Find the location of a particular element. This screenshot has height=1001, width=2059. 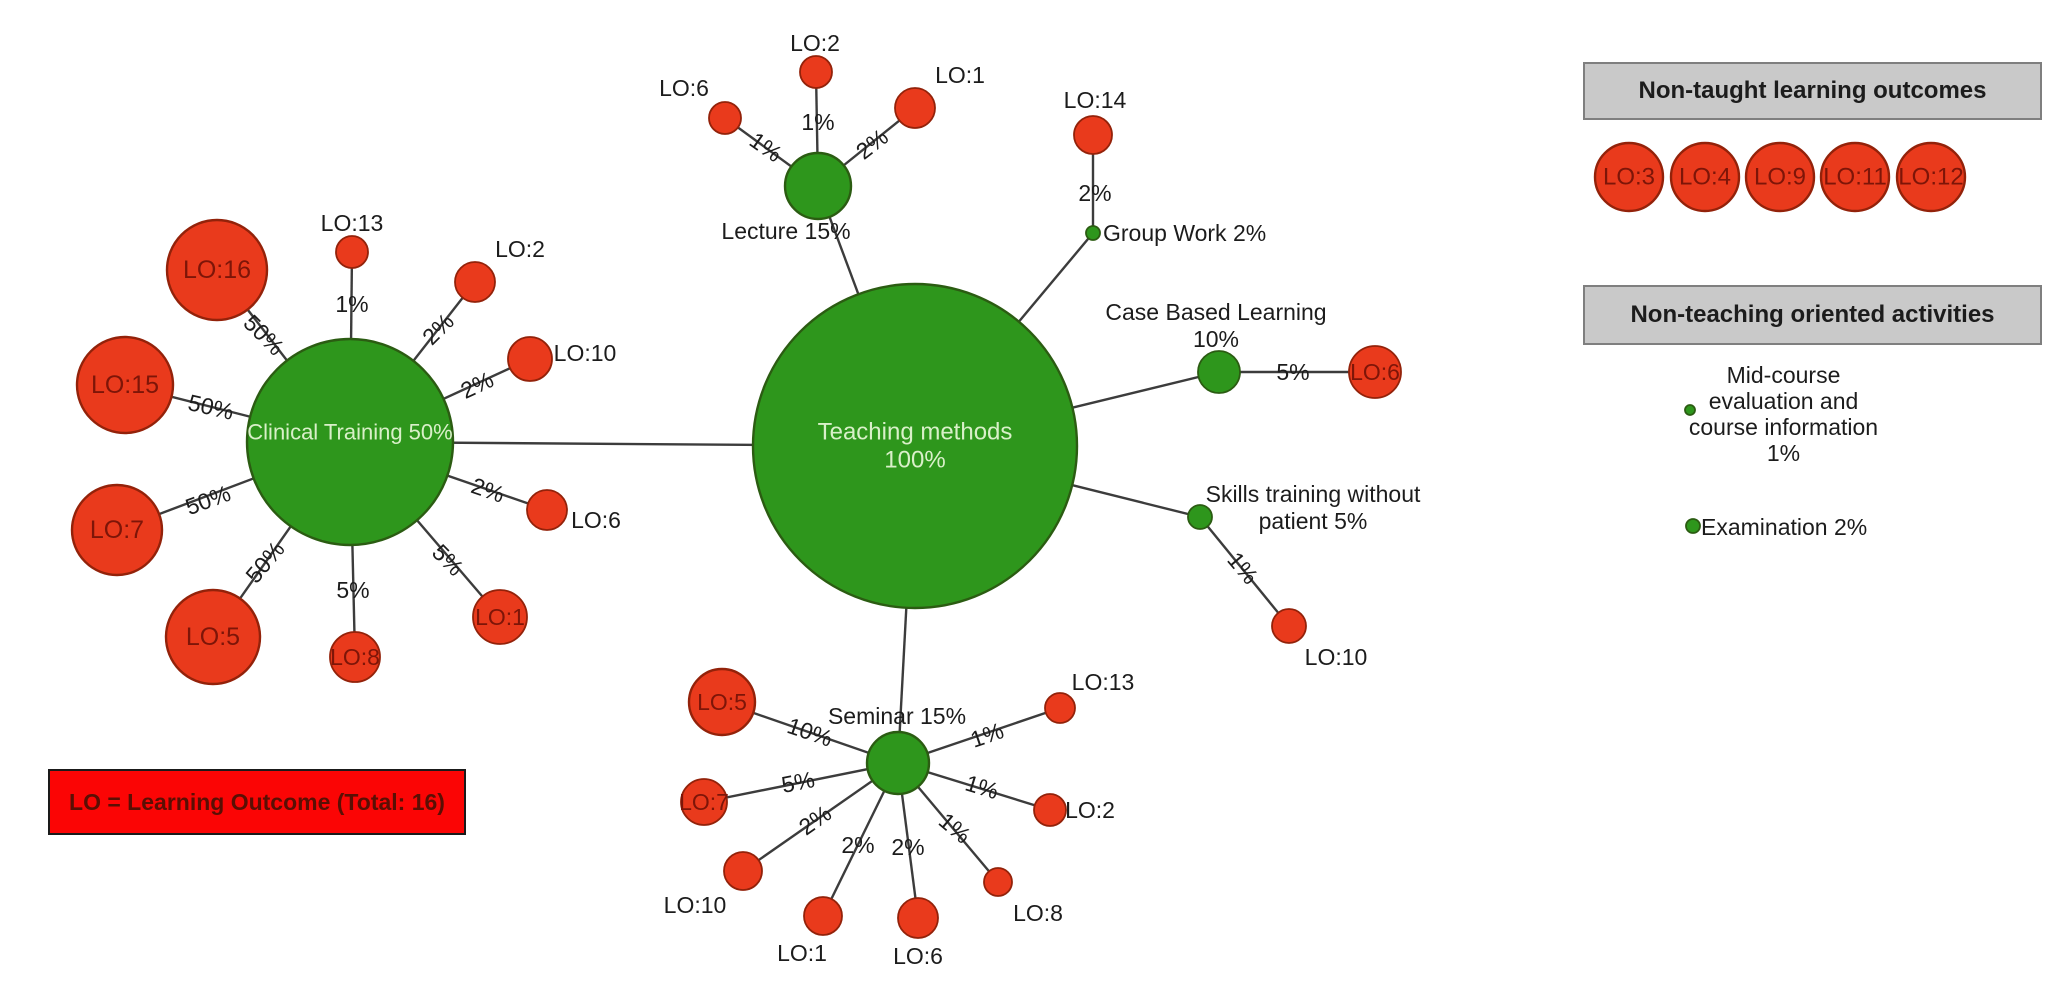

label-p3: LO:3 is located at coordinates (1629, 177).